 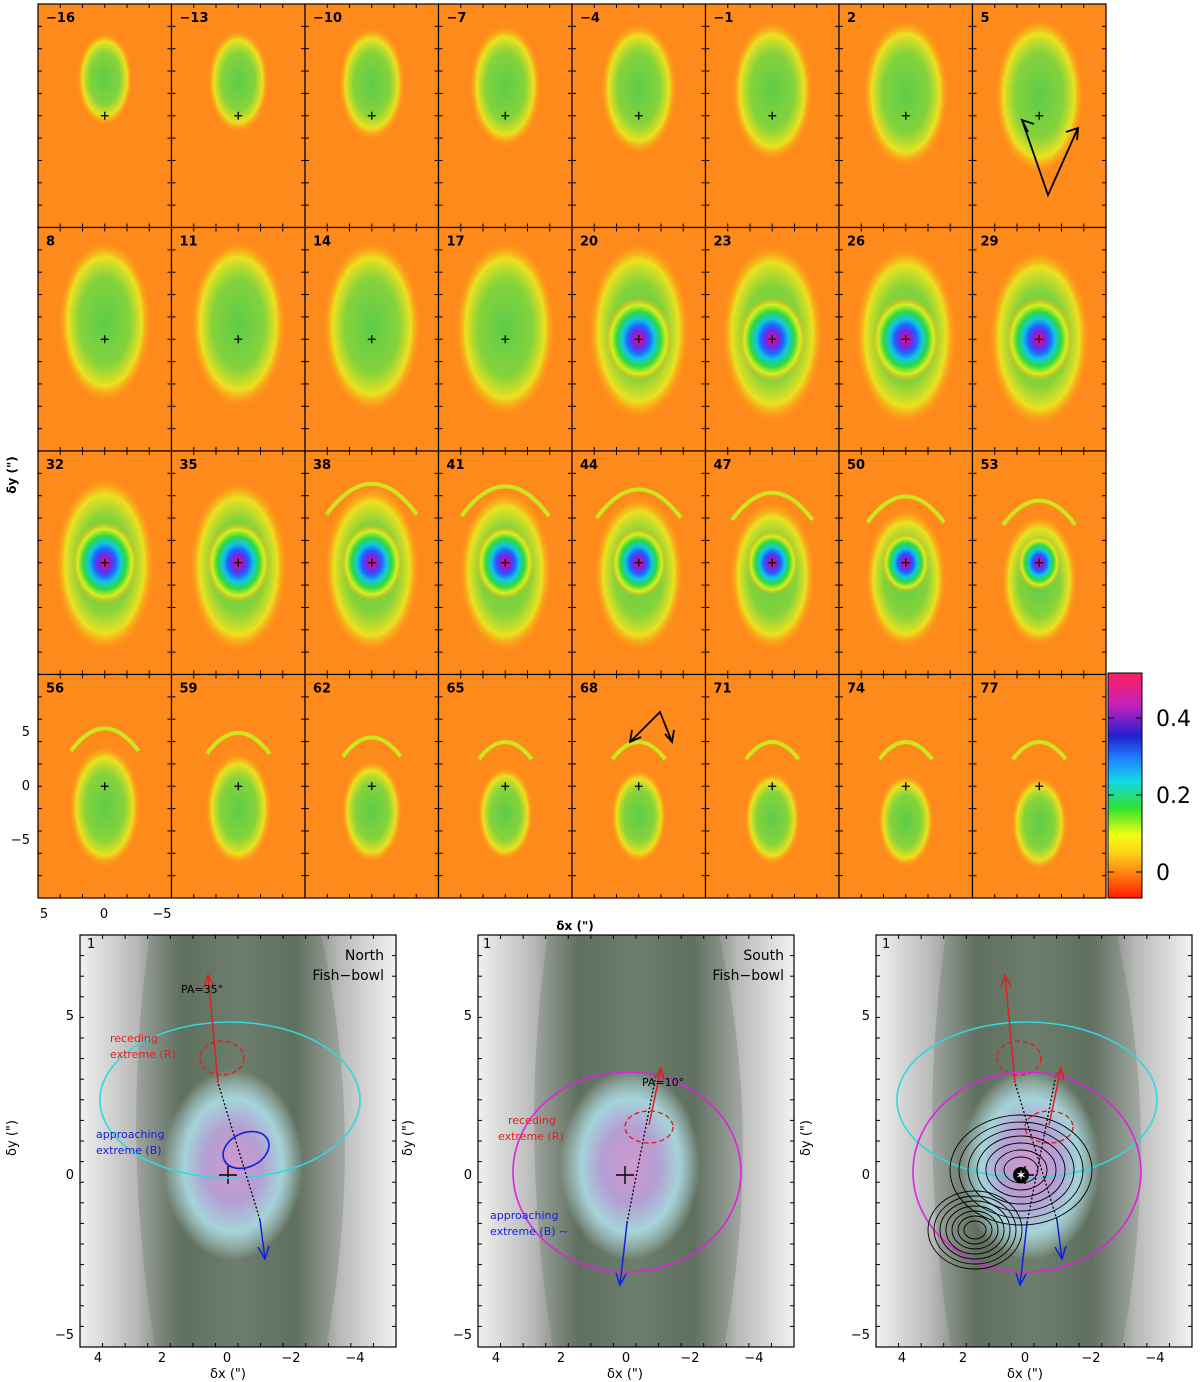 What do you see at coordinates (906, 786) in the screenshot?
I see `channel-panel: 74` at bounding box center [906, 786].